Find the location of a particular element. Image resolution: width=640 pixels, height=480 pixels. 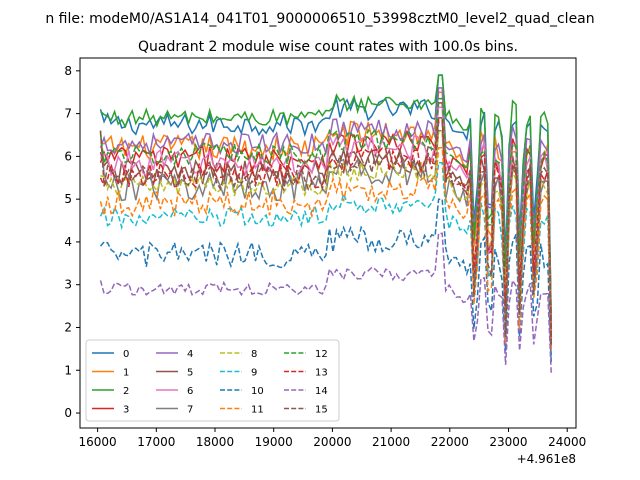

legend-label-7: 7 is located at coordinates (190, 410).